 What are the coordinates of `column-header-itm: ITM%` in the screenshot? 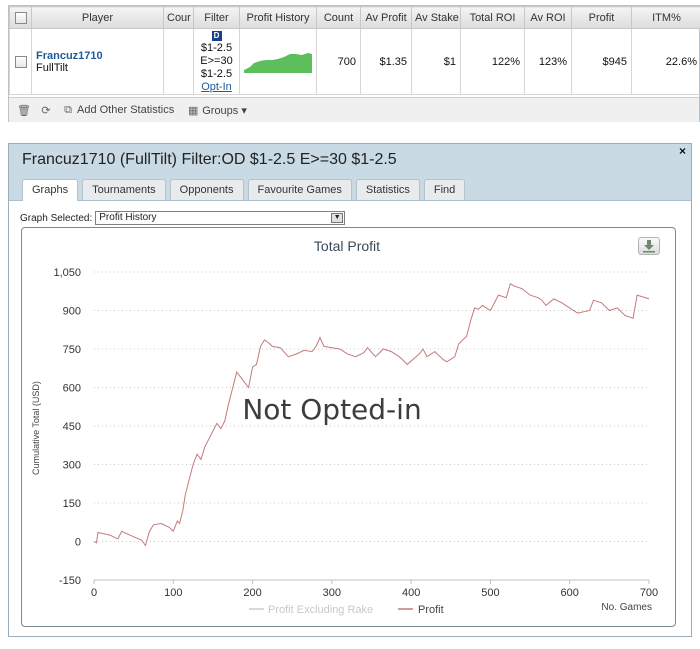 It's located at (665, 17).